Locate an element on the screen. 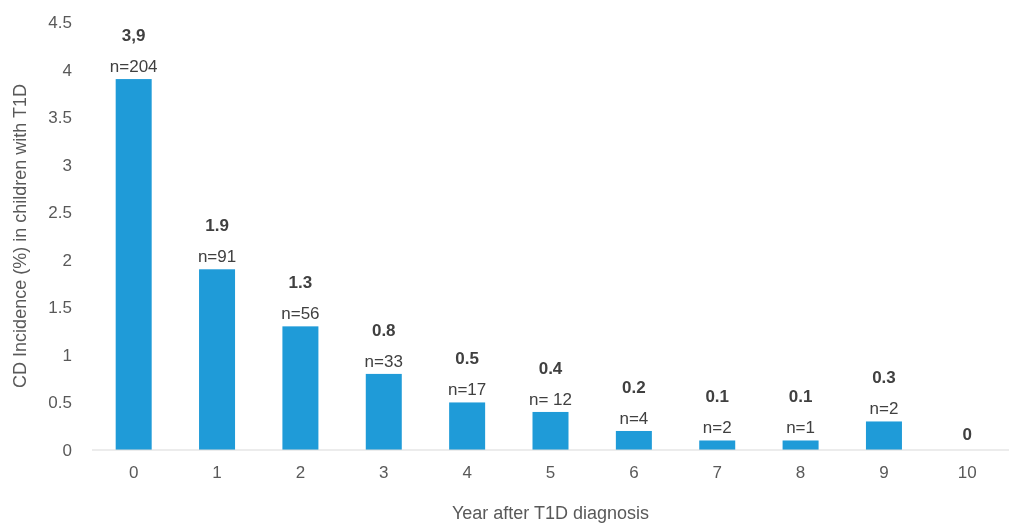  data-label: 0.4 is located at coordinates (550, 368).